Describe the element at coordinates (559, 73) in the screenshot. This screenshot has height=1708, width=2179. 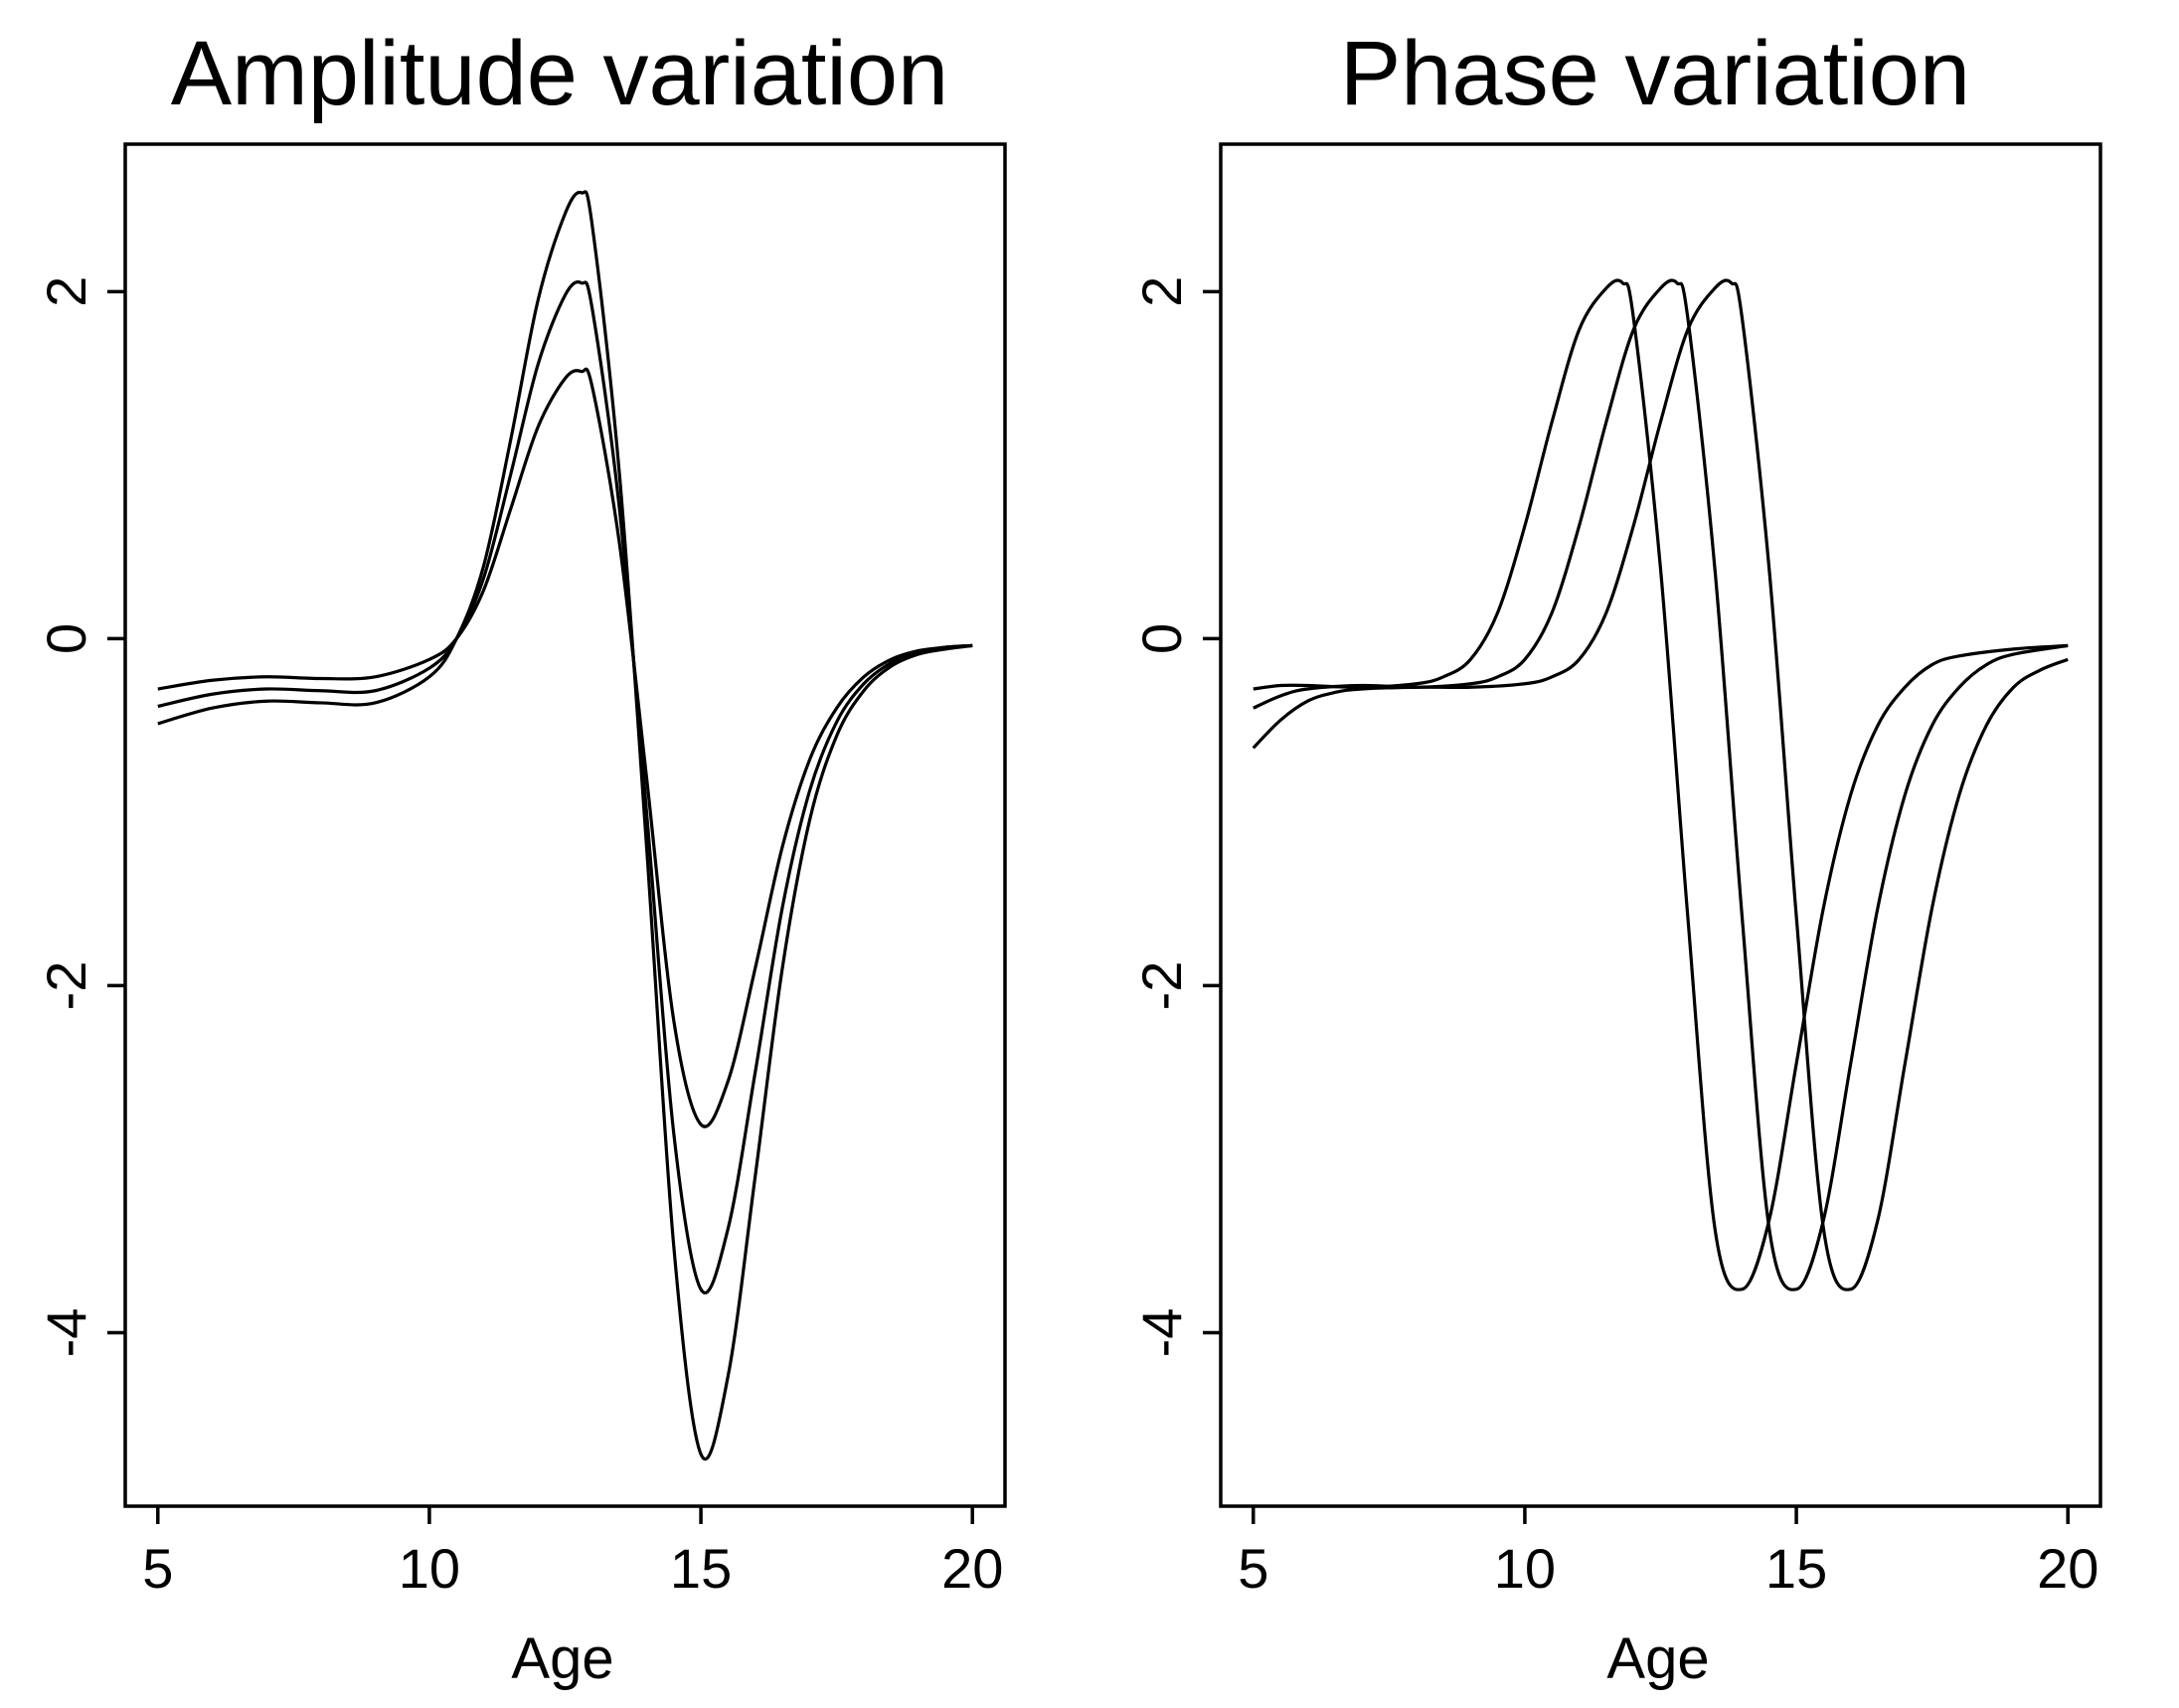
I see `panel-title: Amplitude variation` at that location.